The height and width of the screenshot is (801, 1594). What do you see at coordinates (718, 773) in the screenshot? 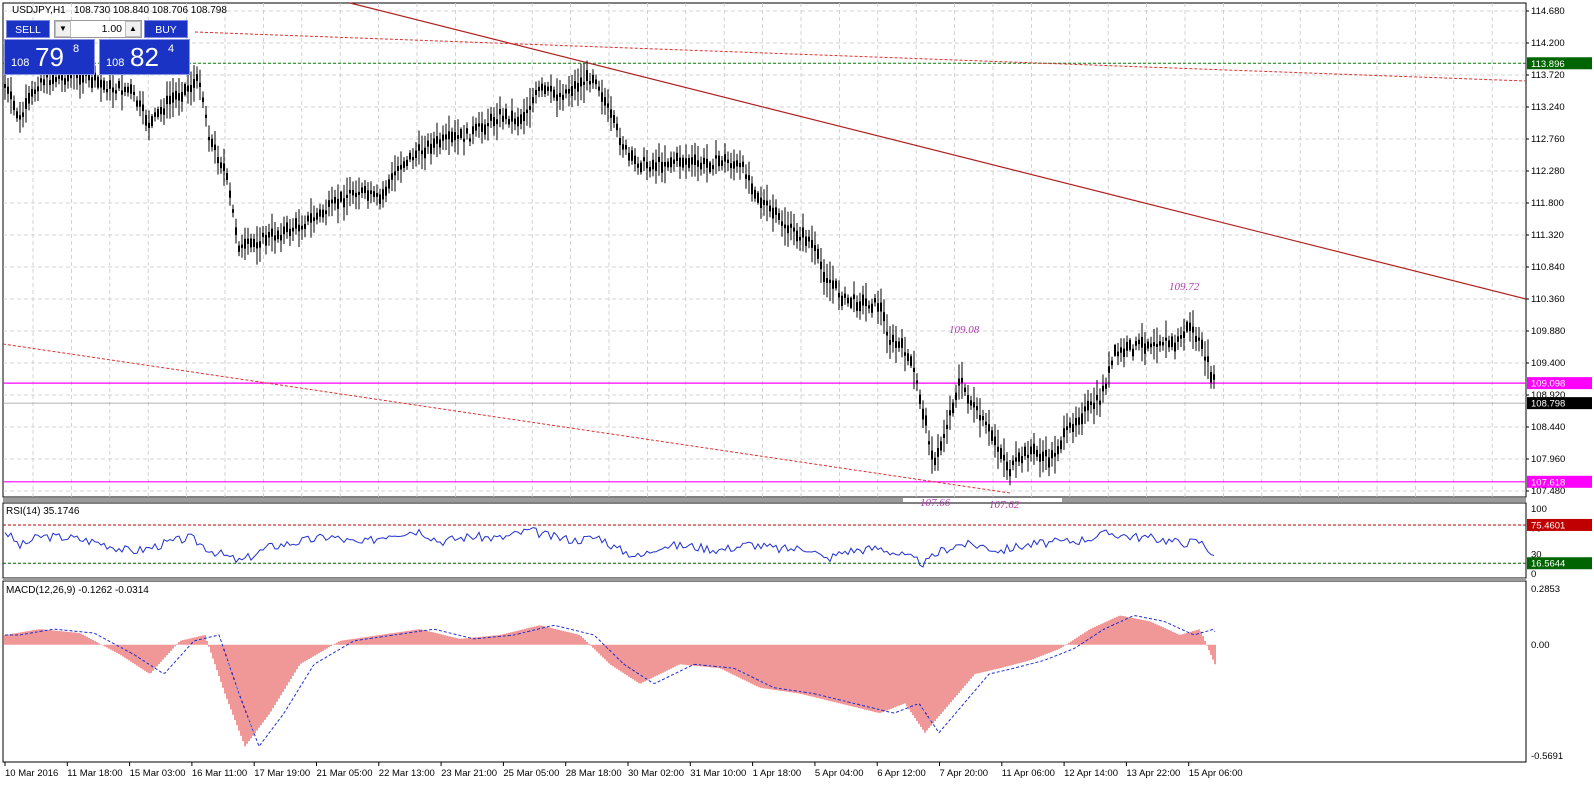
I see `time-axis-label: 31 Mar 10:00` at bounding box center [718, 773].